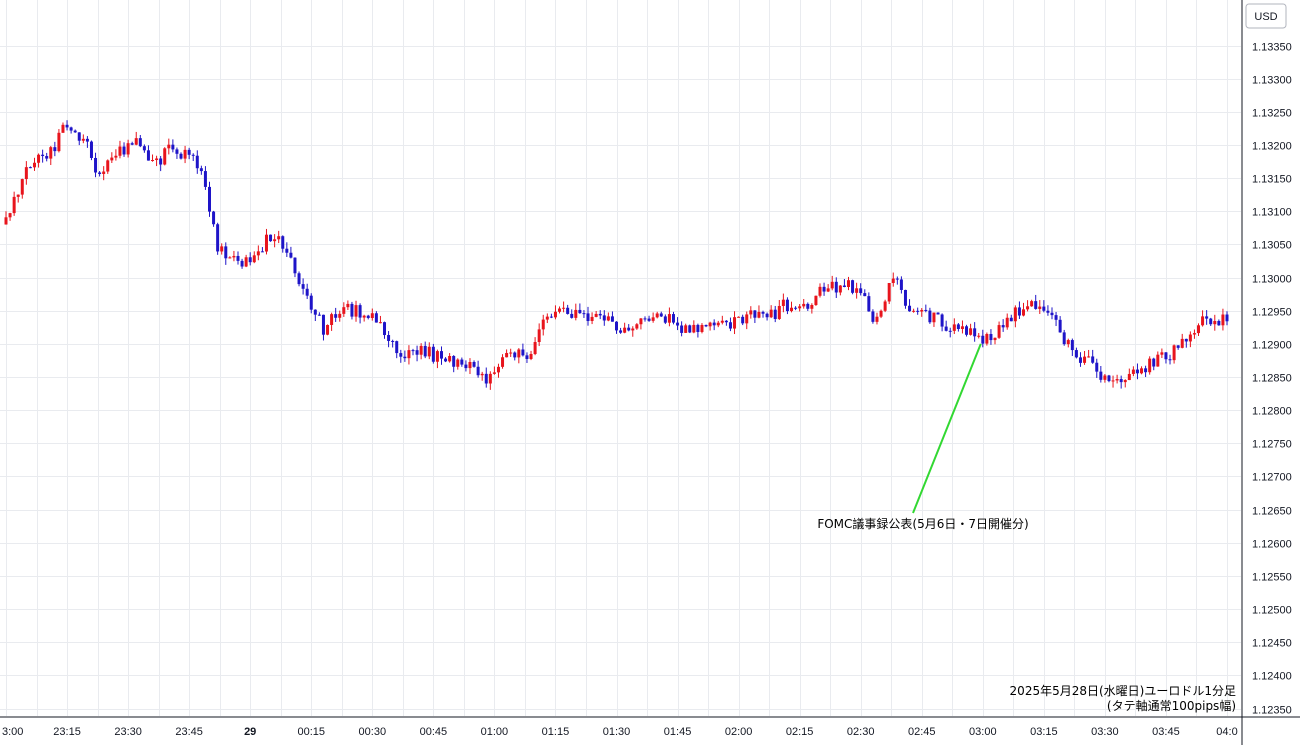 Image resolution: width=1300 pixels, height=745 pixels. I want to click on price-tick-label: 1.12400, so click(1272, 677).